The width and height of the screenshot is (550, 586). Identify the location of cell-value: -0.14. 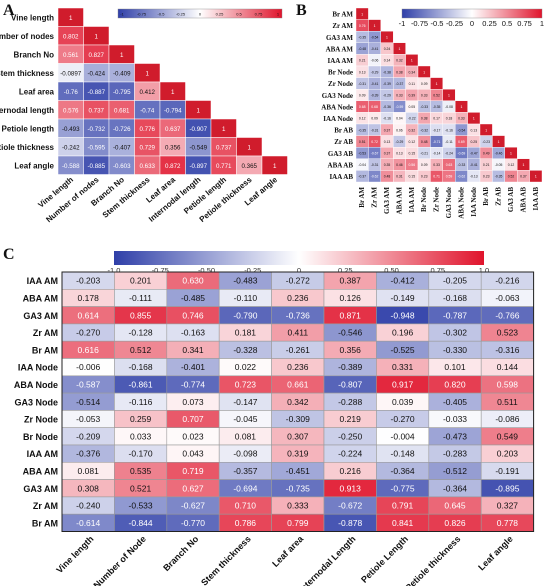
(437, 154).